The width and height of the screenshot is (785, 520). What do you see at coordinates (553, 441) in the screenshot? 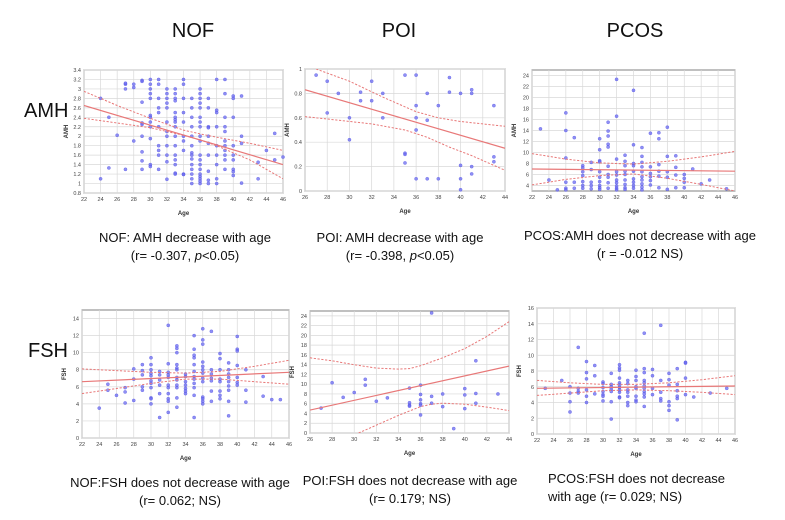
I see `x-tick-label: 24` at bounding box center [553, 441].